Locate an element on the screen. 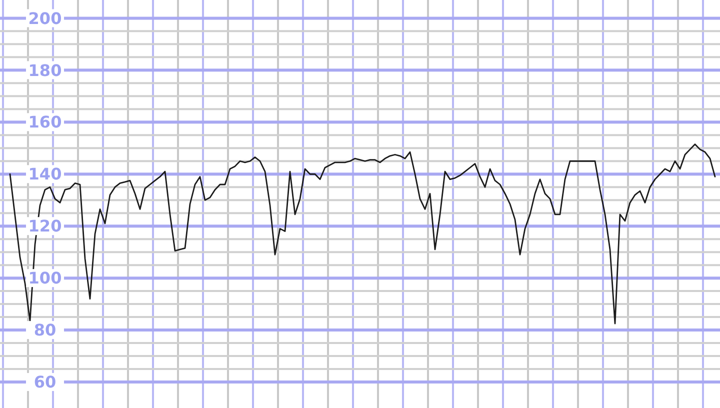 Image resolution: width=720 pixels, height=408 pixels. y-tick-label: 120 is located at coordinates (45, 226).